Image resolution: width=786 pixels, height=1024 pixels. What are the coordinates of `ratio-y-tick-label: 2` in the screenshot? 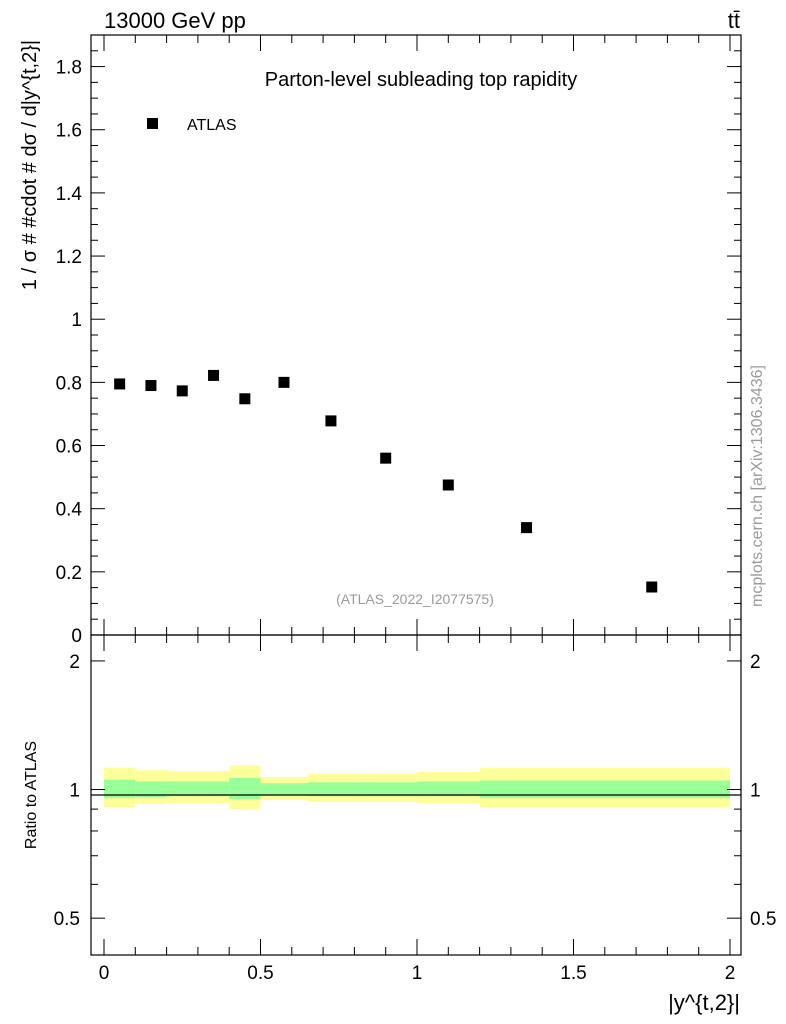 It's located at (74, 662).